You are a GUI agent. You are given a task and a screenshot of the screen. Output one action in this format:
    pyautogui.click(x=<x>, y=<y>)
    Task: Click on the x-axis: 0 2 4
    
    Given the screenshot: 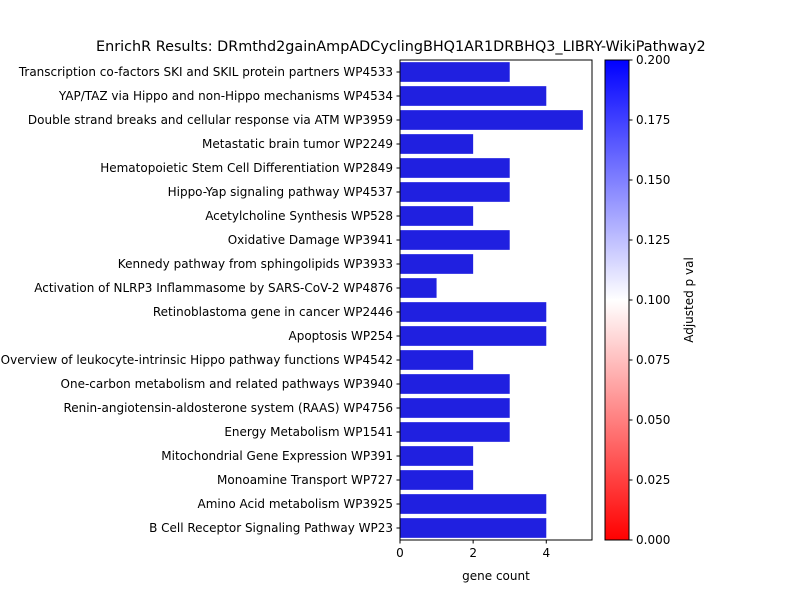 What is the action you would take?
    pyautogui.click(x=473, y=550)
    